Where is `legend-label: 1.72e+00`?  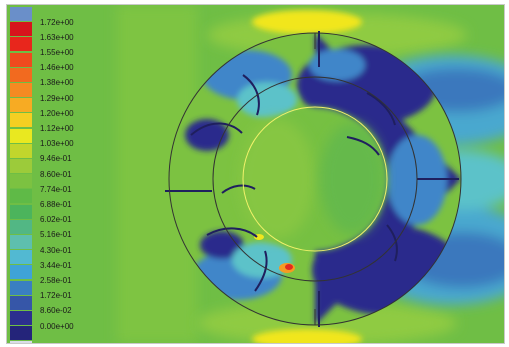 legend-label: 1.72e+00 is located at coordinates (57, 22).